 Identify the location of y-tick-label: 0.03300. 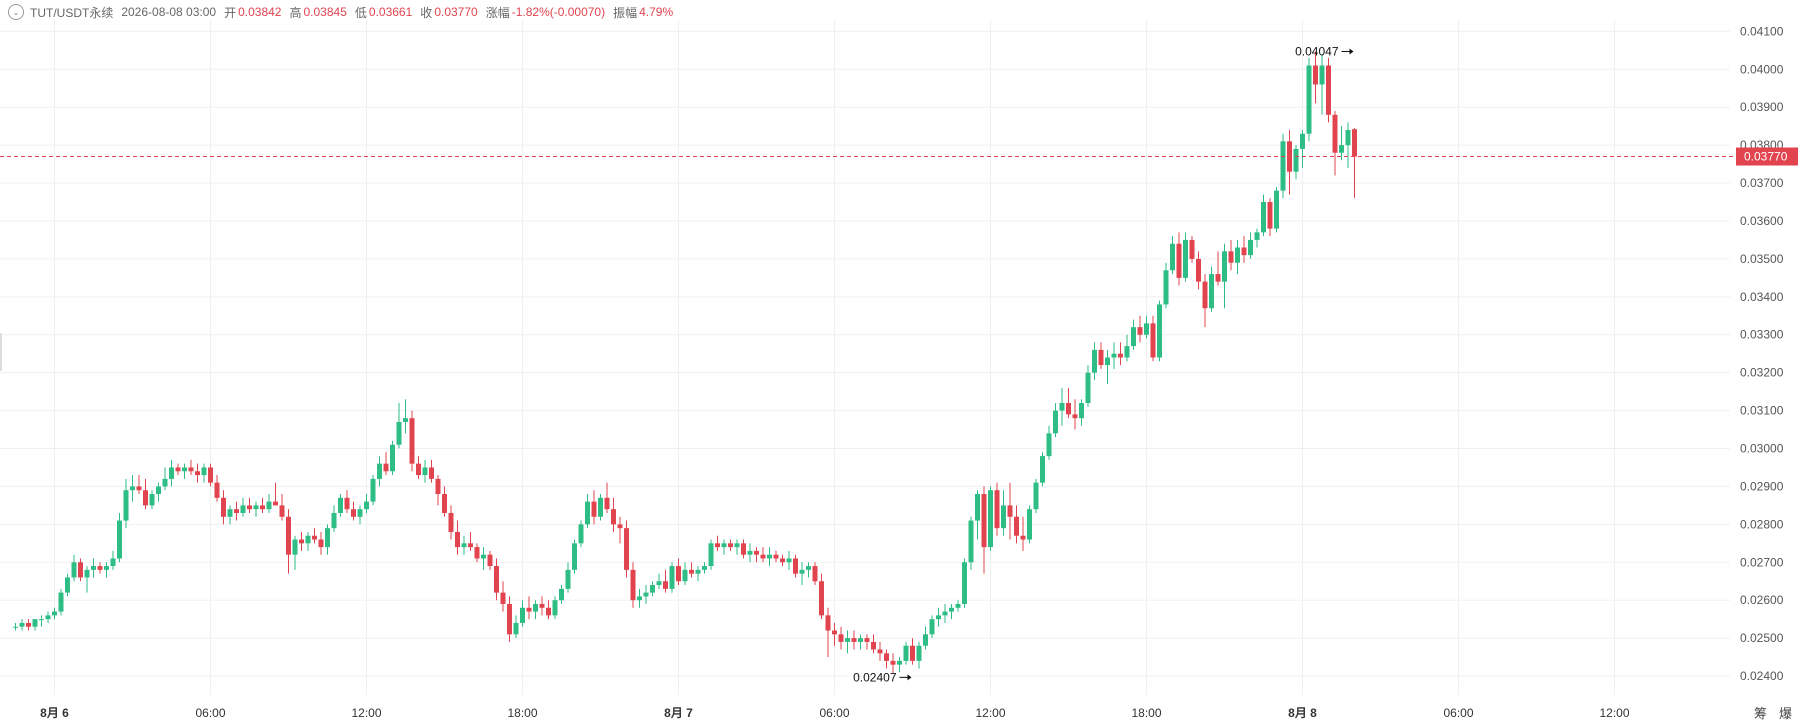
(1762, 335).